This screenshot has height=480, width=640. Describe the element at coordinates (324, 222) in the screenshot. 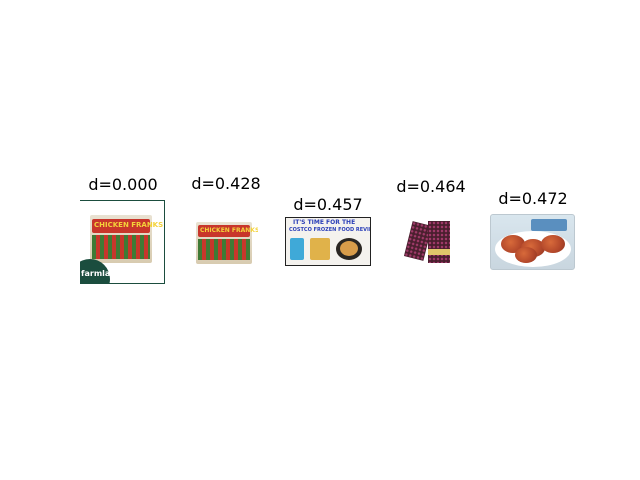

I see `poster-title-text: IT'S TIME FOR THE` at that location.